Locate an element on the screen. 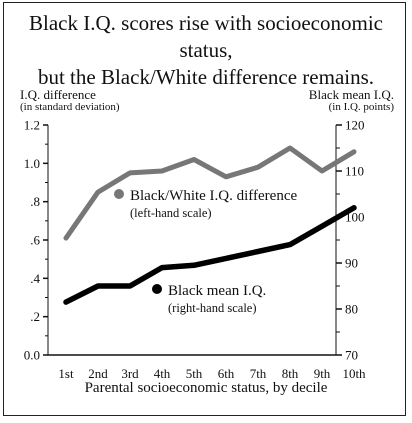 Image resolution: width=412 pixels, height=423 pixels. difference-series-note: (left-hand scale) is located at coordinates (171, 213).